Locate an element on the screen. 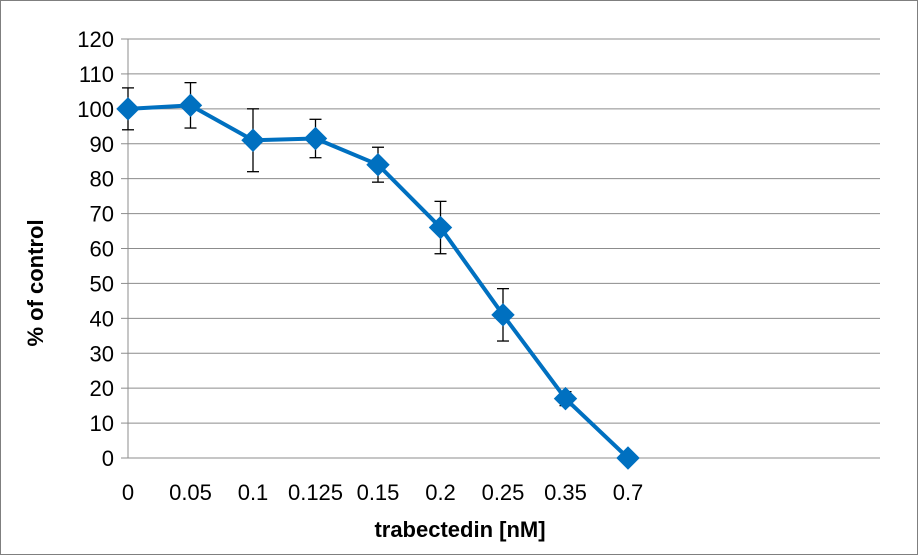 The image size is (918, 555). x-tick-label: 0.125 is located at coordinates (315, 492).